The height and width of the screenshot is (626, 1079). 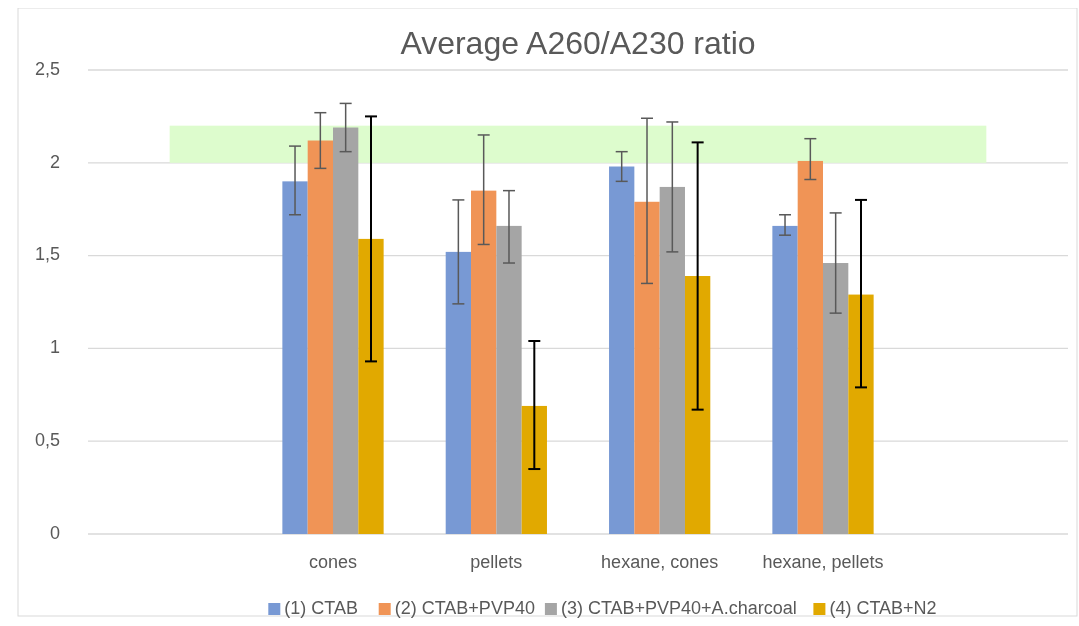 What do you see at coordinates (54, 161) in the screenshot?
I see `y-tick-label: 2` at bounding box center [54, 161].